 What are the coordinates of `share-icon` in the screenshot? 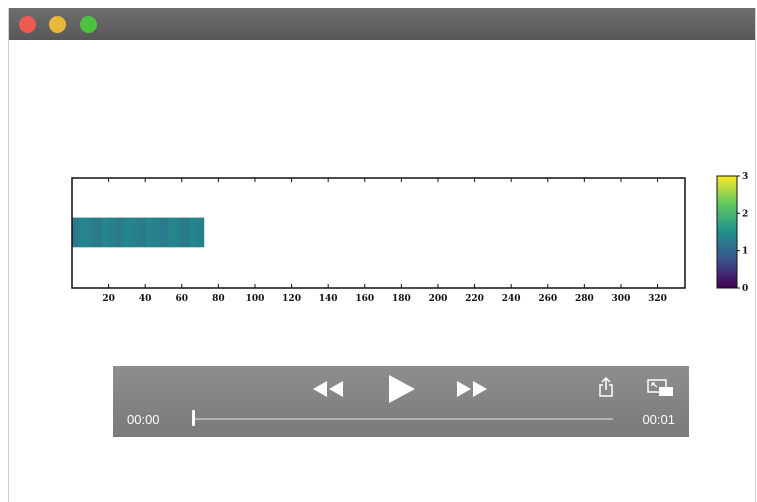 It's located at (606, 386).